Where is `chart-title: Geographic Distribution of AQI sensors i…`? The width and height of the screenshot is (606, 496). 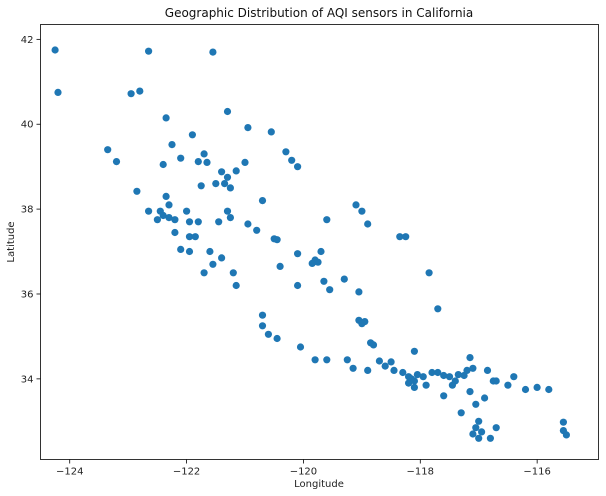
chart-title: Geographic Distribution of AQI sensors i… is located at coordinates (319, 13).